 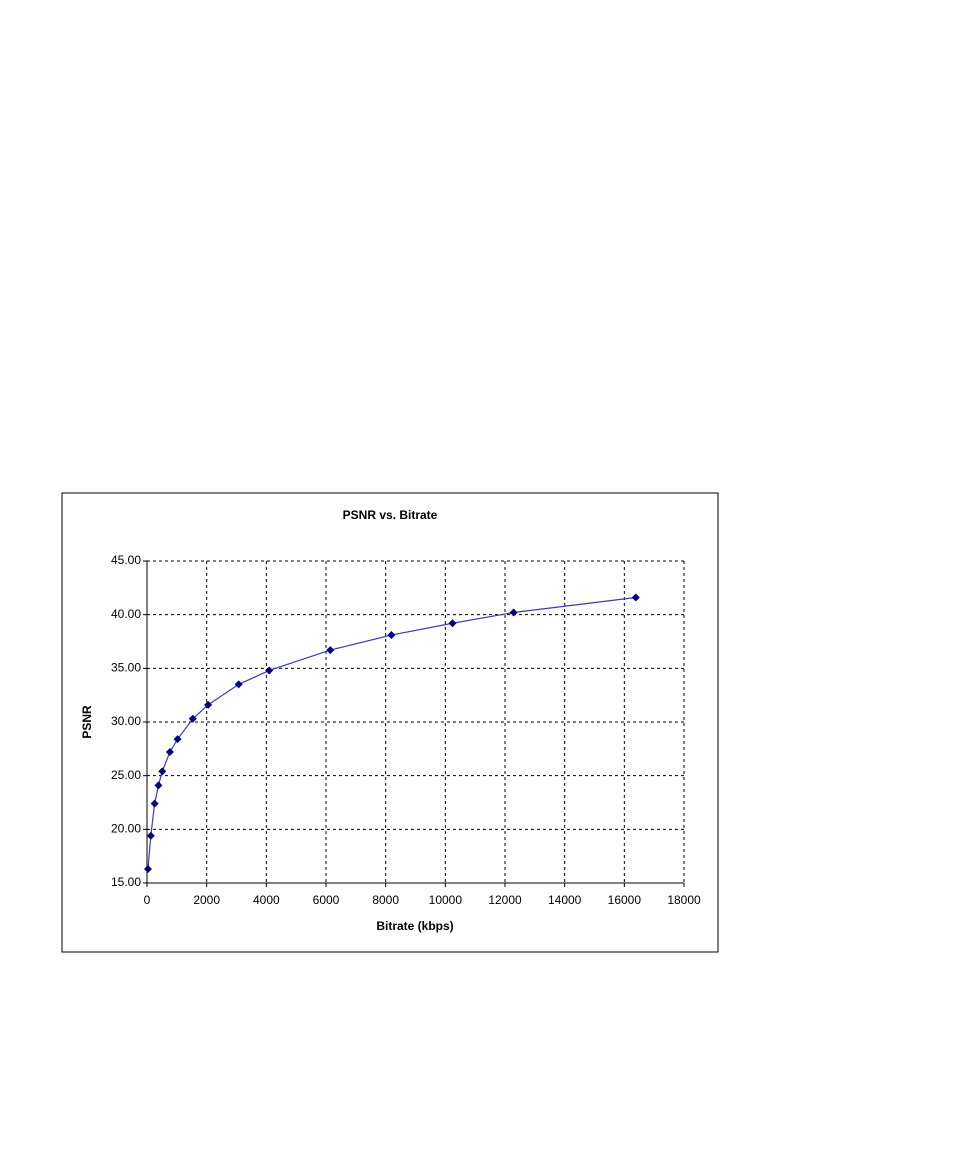 I want to click on x-tick-label: 0, so click(x=147, y=900).